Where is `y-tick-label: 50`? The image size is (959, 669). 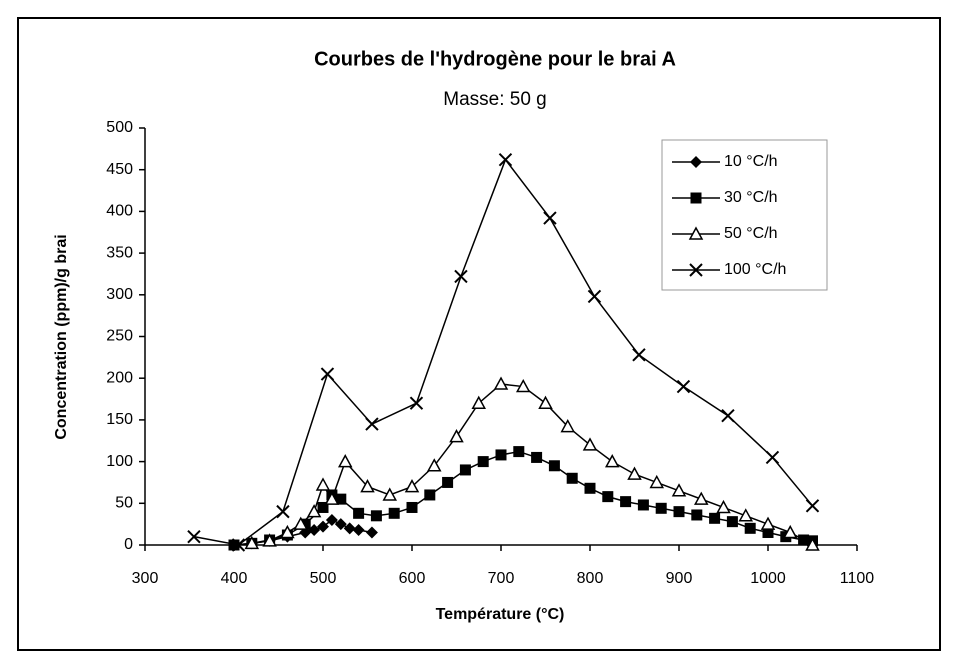 y-tick-label: 50 is located at coordinates (124, 503).